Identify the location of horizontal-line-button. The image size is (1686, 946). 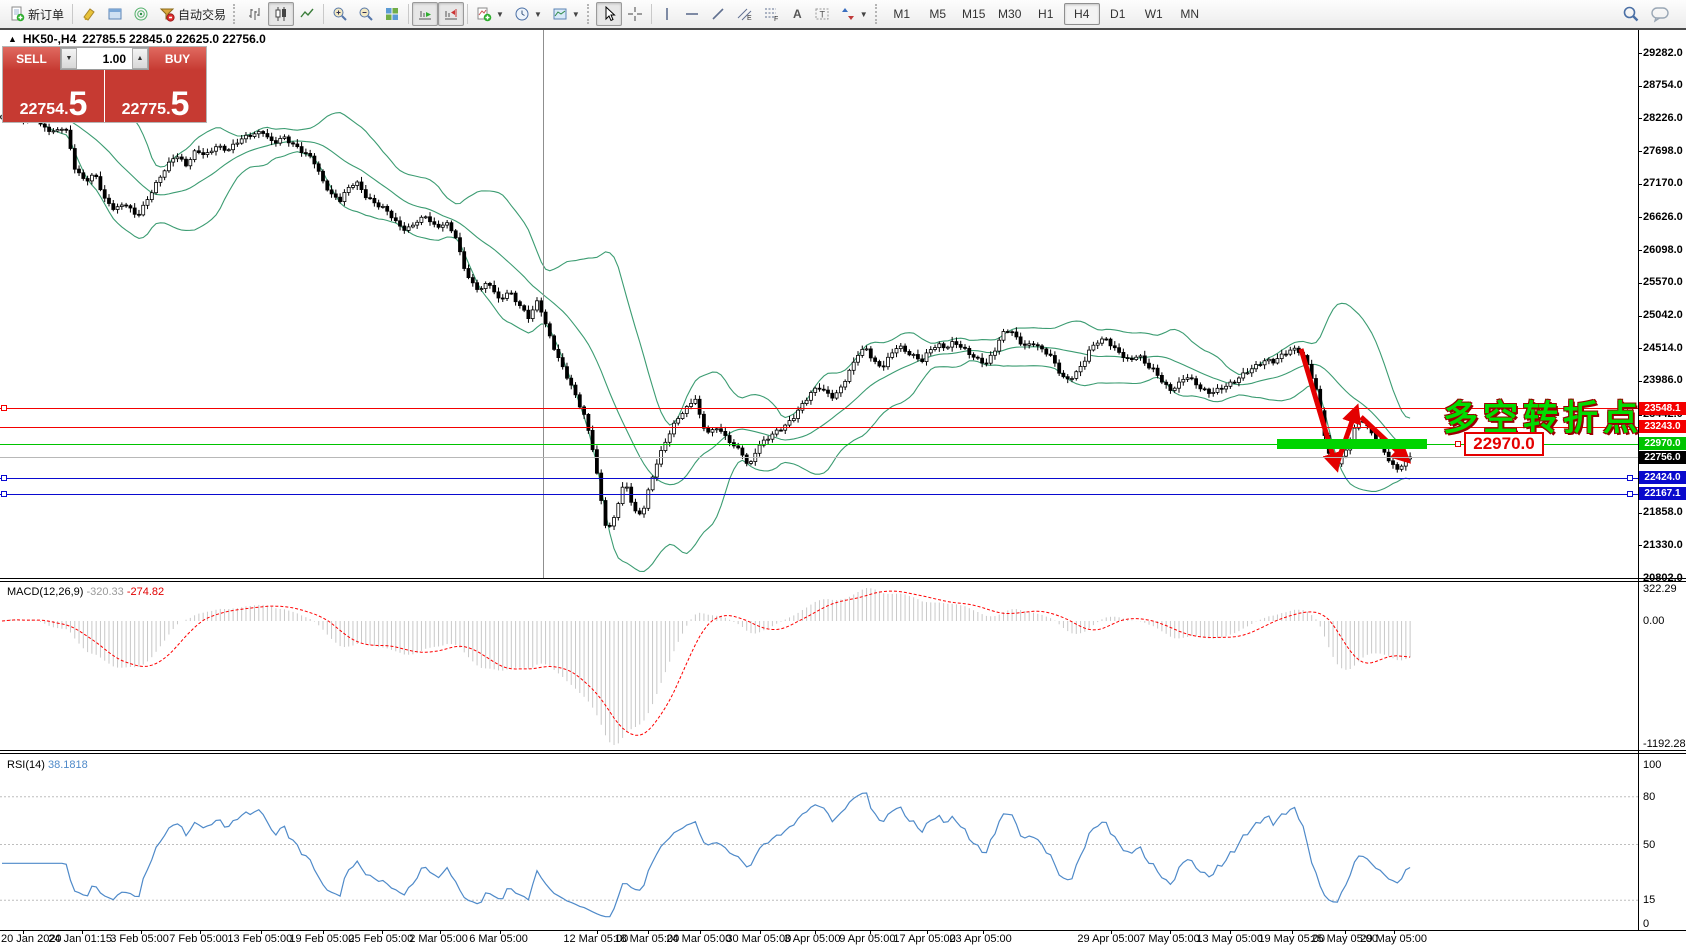
(692, 14).